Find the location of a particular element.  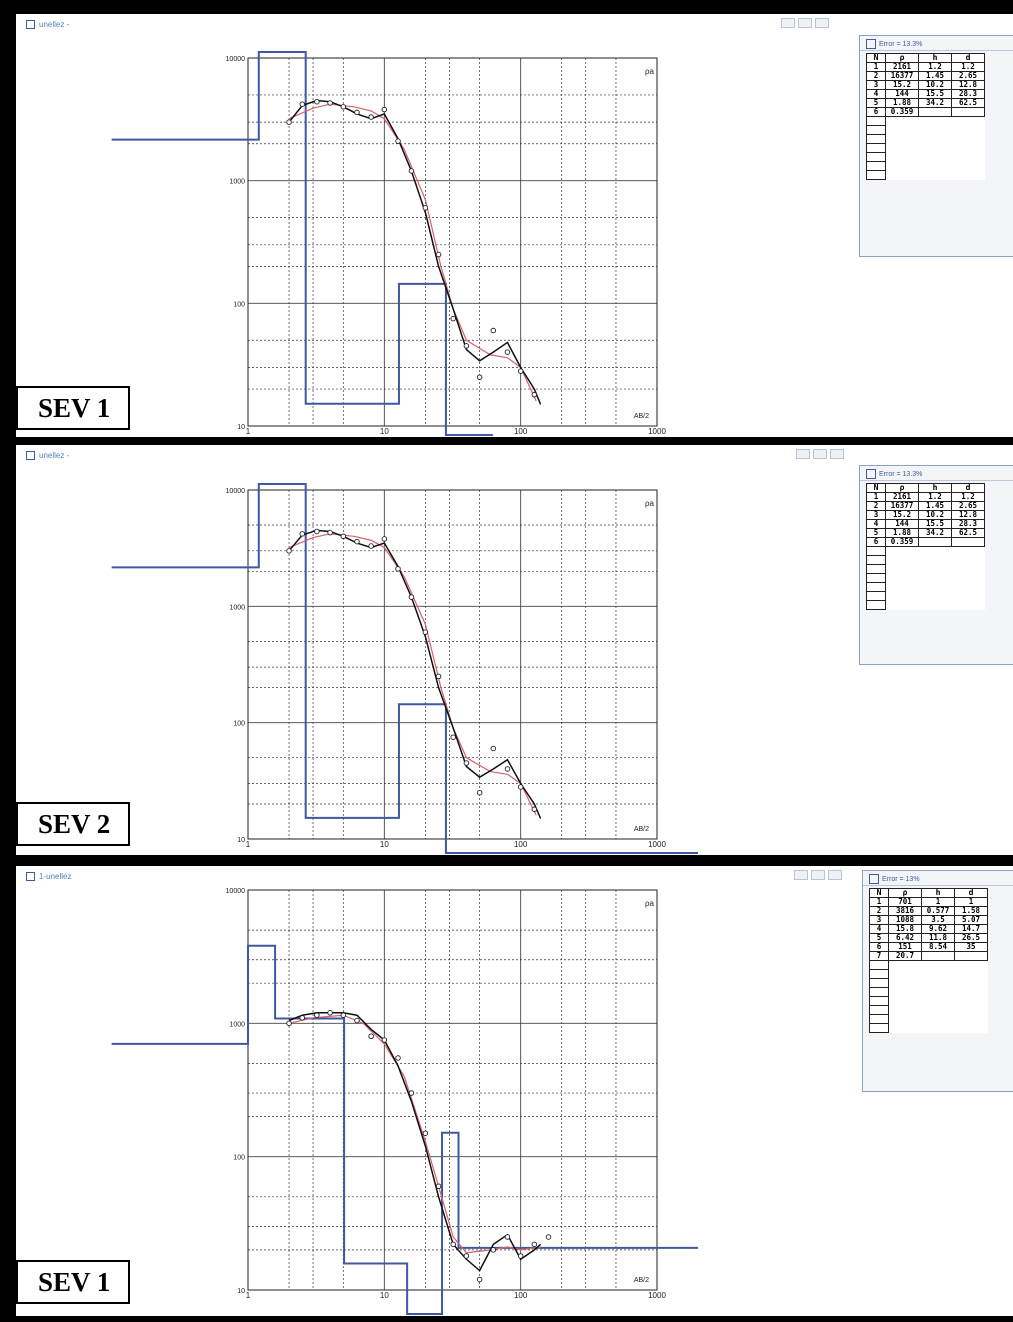

table-row: 3 15.2 10.2 12.8 is located at coordinates (925, 515).